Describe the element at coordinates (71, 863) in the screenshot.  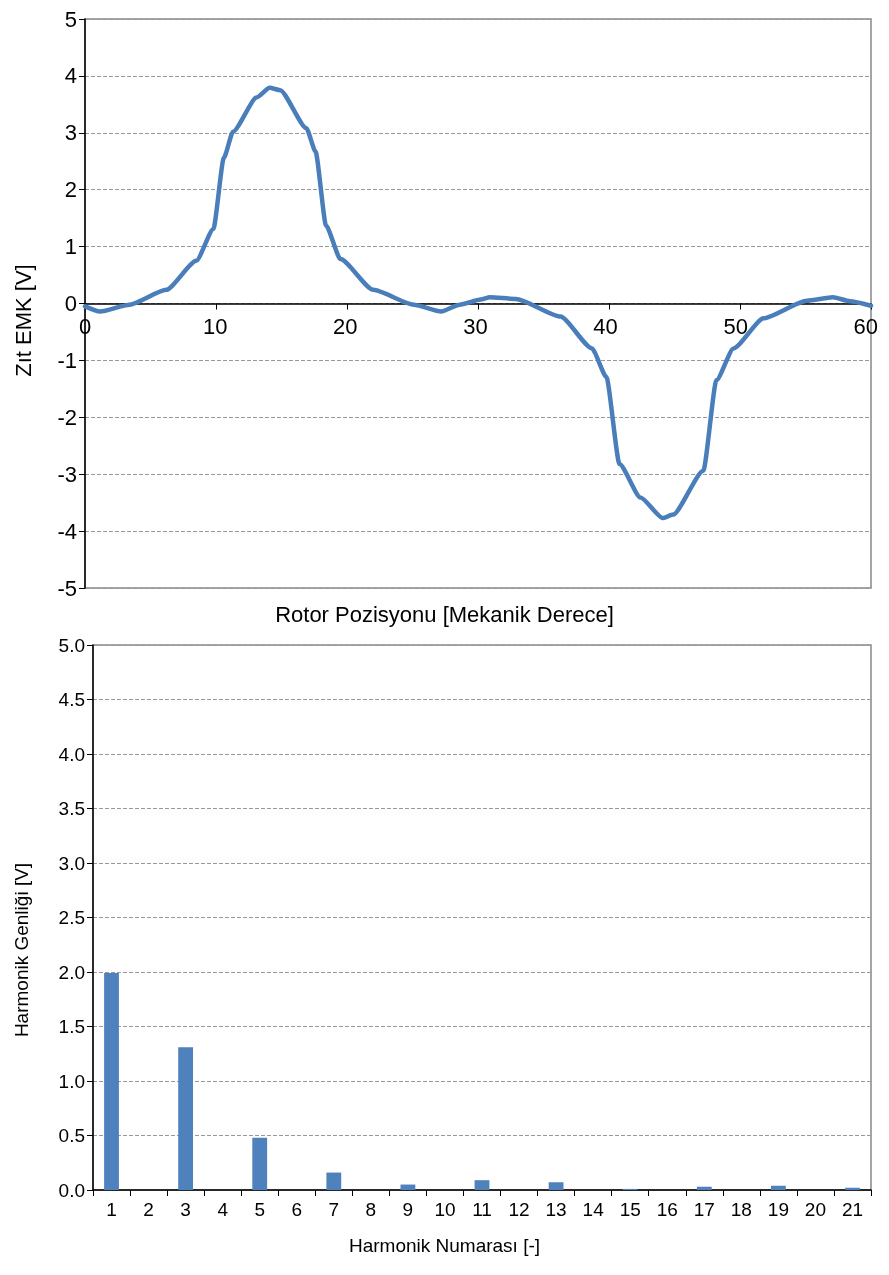
I see `y-tick-label: 3.0` at that location.